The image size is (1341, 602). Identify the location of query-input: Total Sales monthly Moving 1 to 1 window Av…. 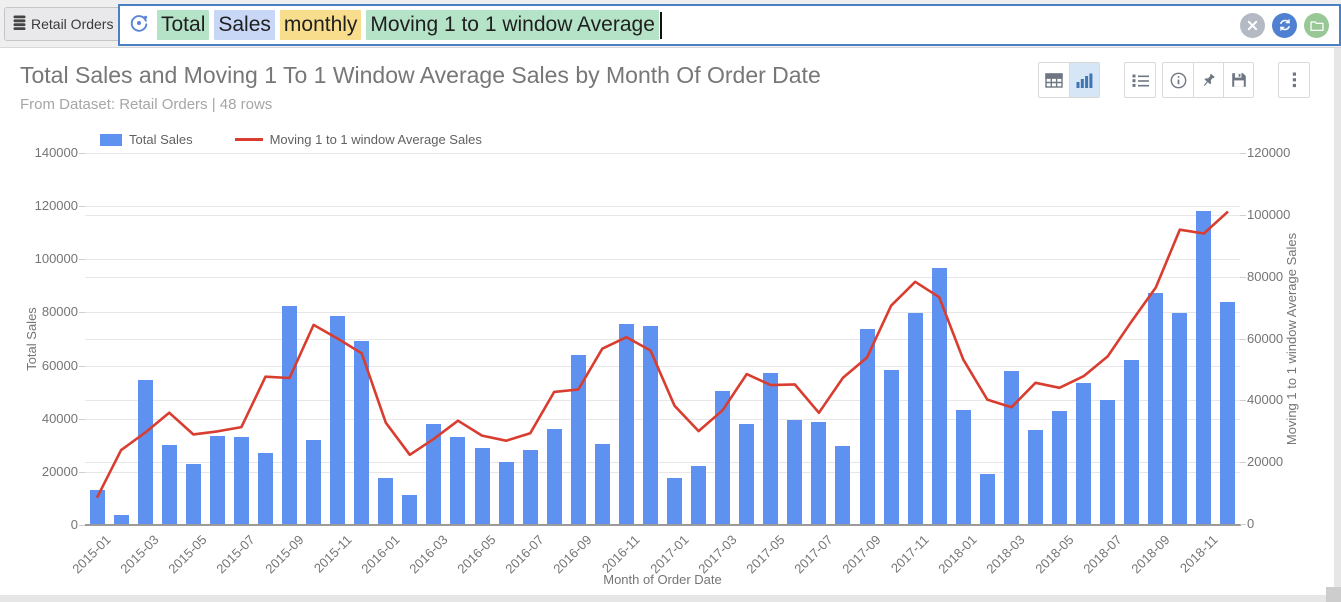
(729, 25).